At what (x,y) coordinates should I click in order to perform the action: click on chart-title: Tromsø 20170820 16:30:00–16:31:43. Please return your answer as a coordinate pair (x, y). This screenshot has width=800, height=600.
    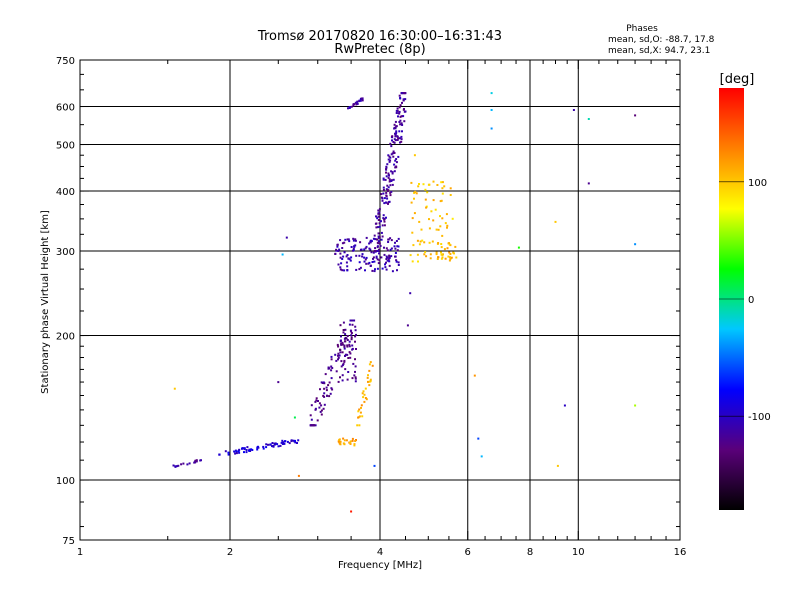
    Looking at the image, I should click on (379, 36).